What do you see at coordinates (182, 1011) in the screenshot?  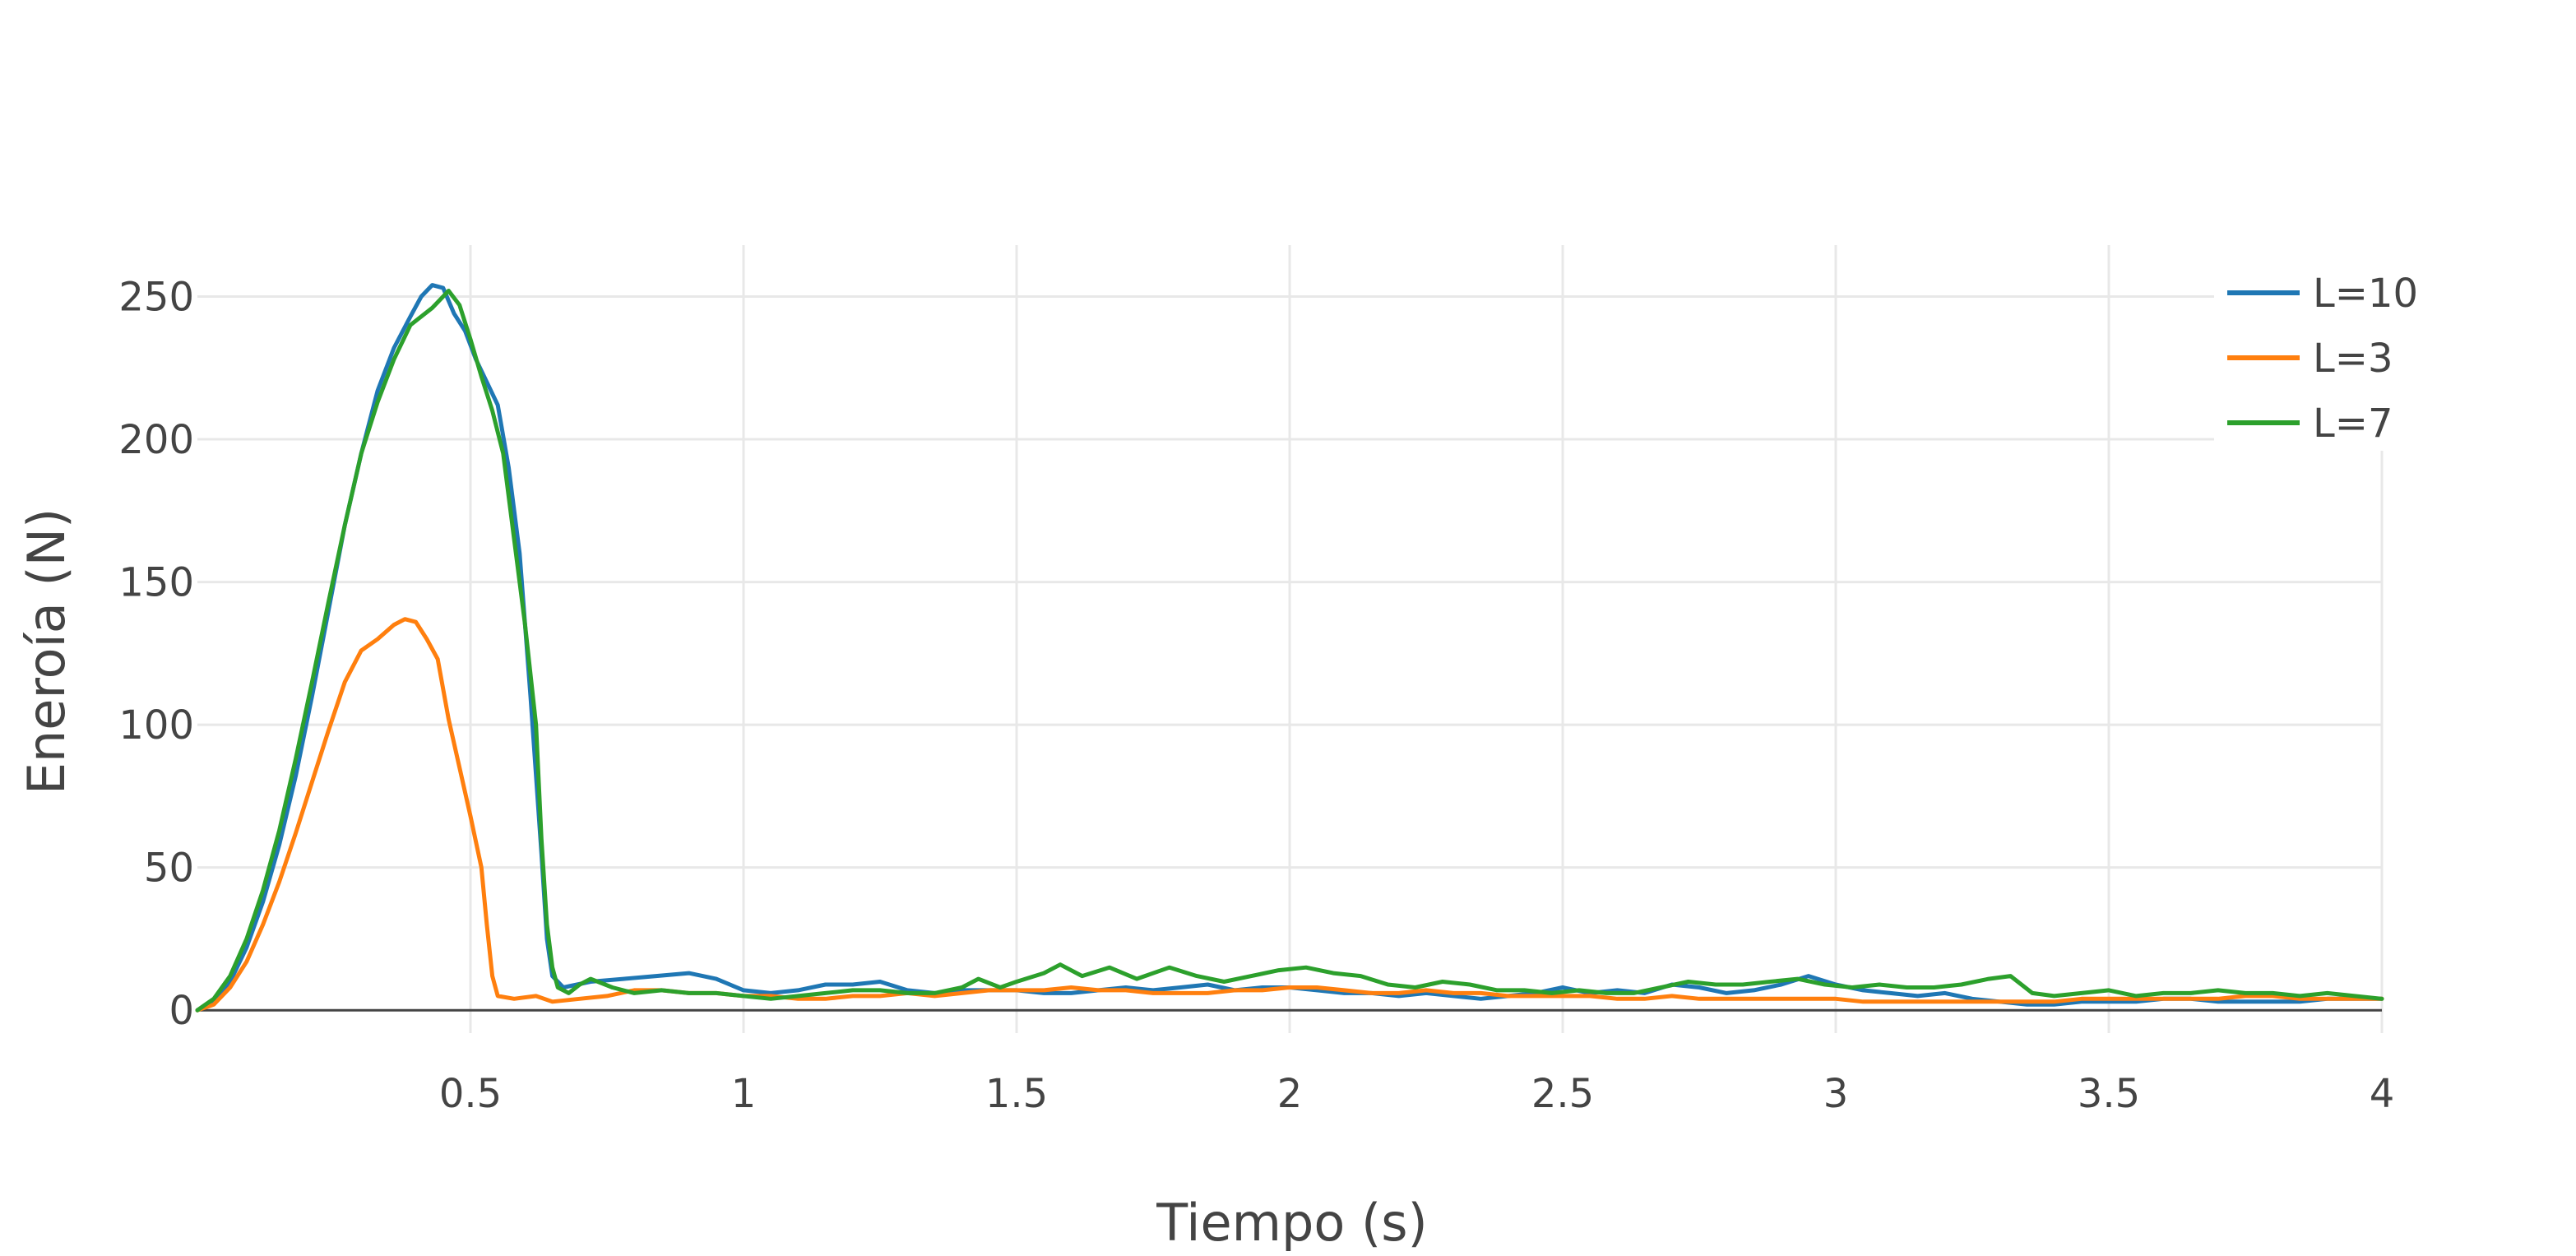 I see `y-tick-label: 0` at bounding box center [182, 1011].